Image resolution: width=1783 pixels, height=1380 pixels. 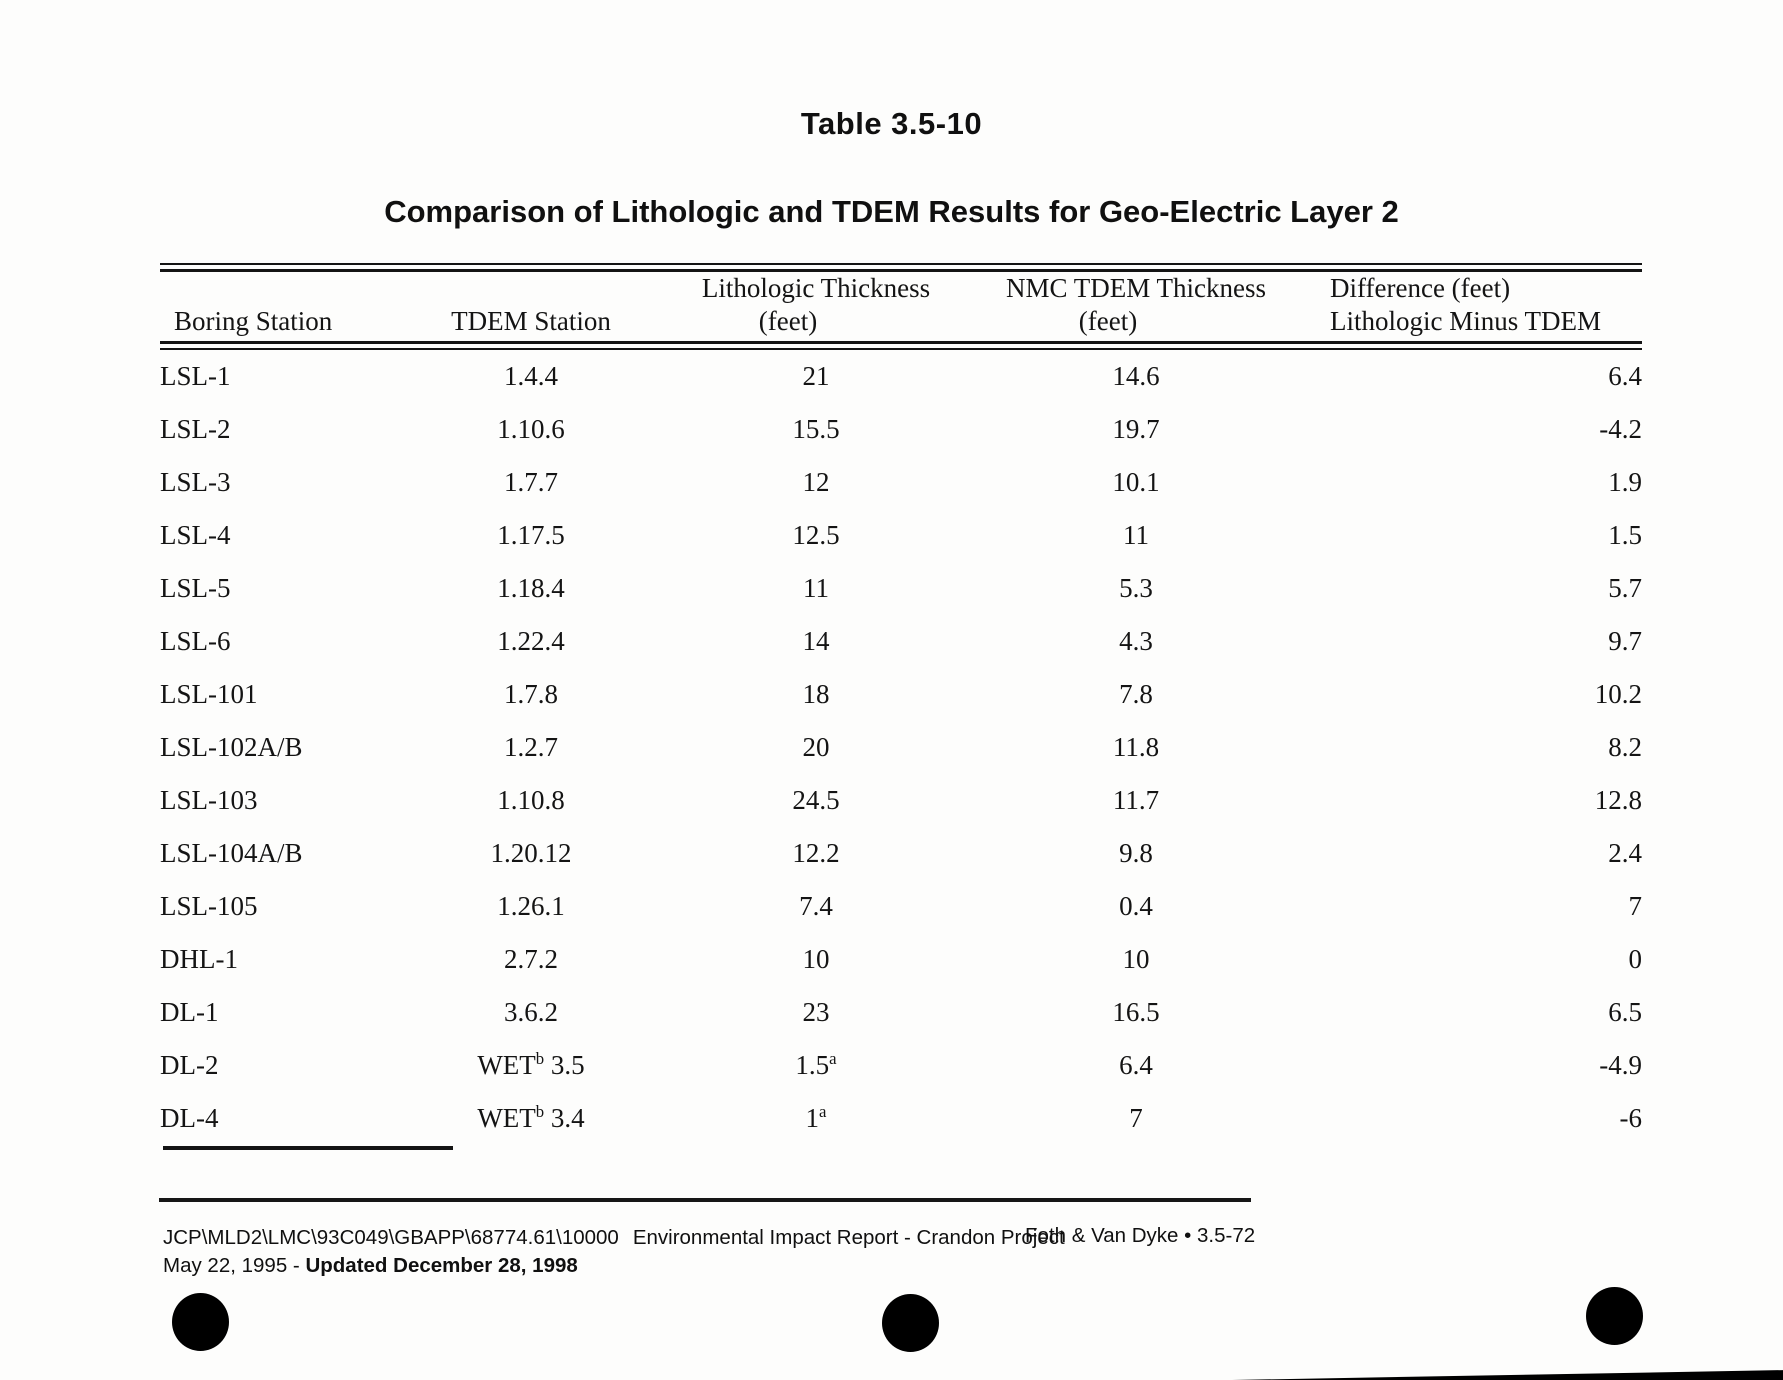 I want to click on table-cell: 0.4, so click(x=1136, y=906).